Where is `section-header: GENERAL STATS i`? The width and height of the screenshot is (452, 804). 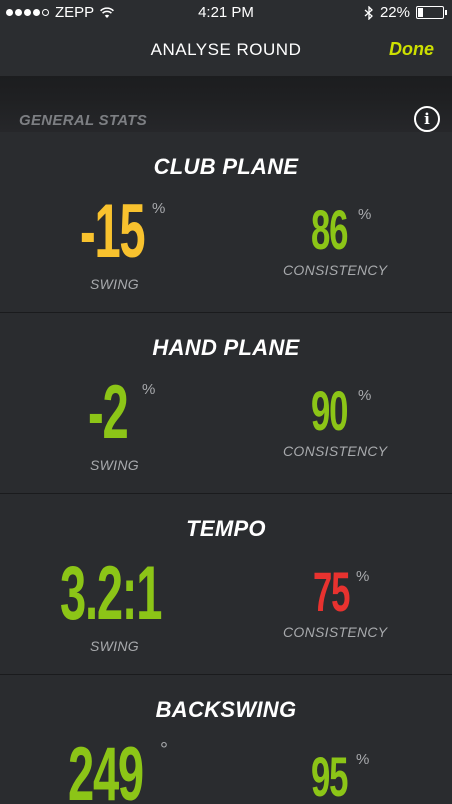
section-header: GENERAL STATS i is located at coordinates (226, 104).